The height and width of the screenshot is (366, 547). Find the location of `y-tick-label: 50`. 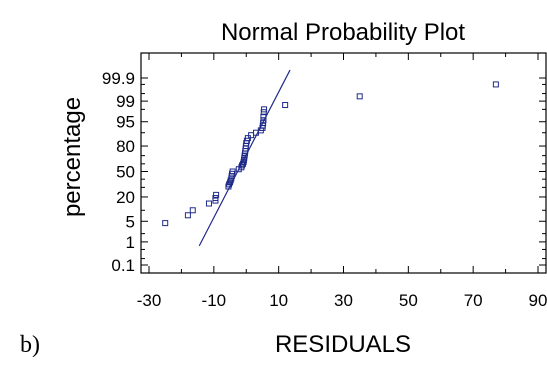

y-tick-label: 50 is located at coordinates (125, 172).